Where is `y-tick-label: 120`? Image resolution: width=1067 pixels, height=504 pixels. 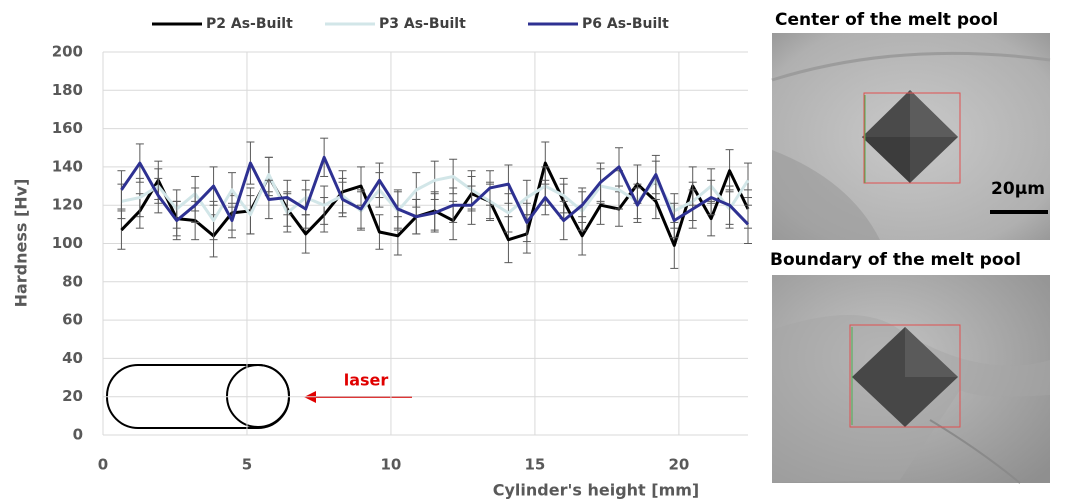 y-tick-label: 120 is located at coordinates (67, 205).